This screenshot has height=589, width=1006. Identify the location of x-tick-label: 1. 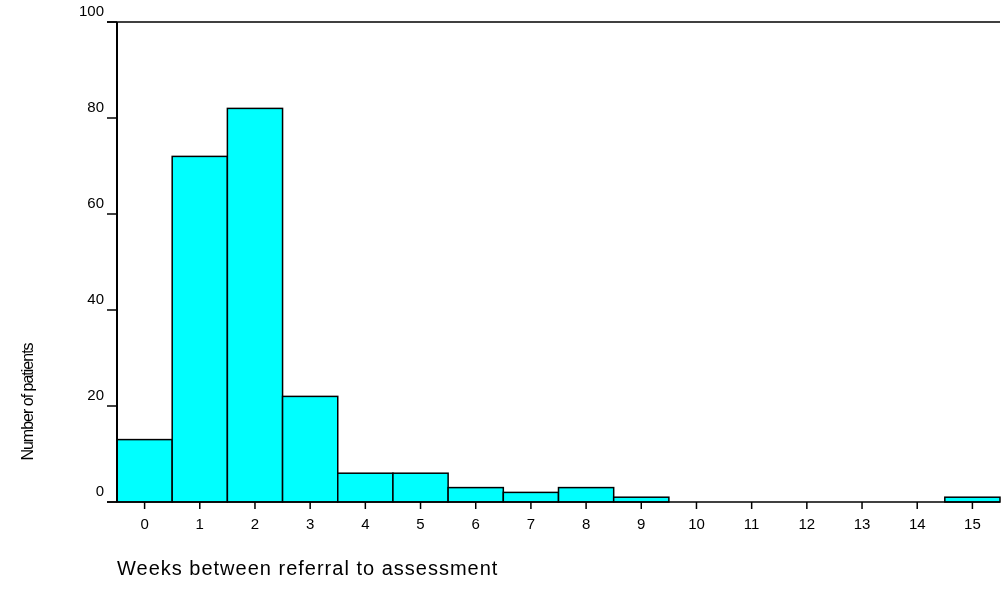
(199, 523).